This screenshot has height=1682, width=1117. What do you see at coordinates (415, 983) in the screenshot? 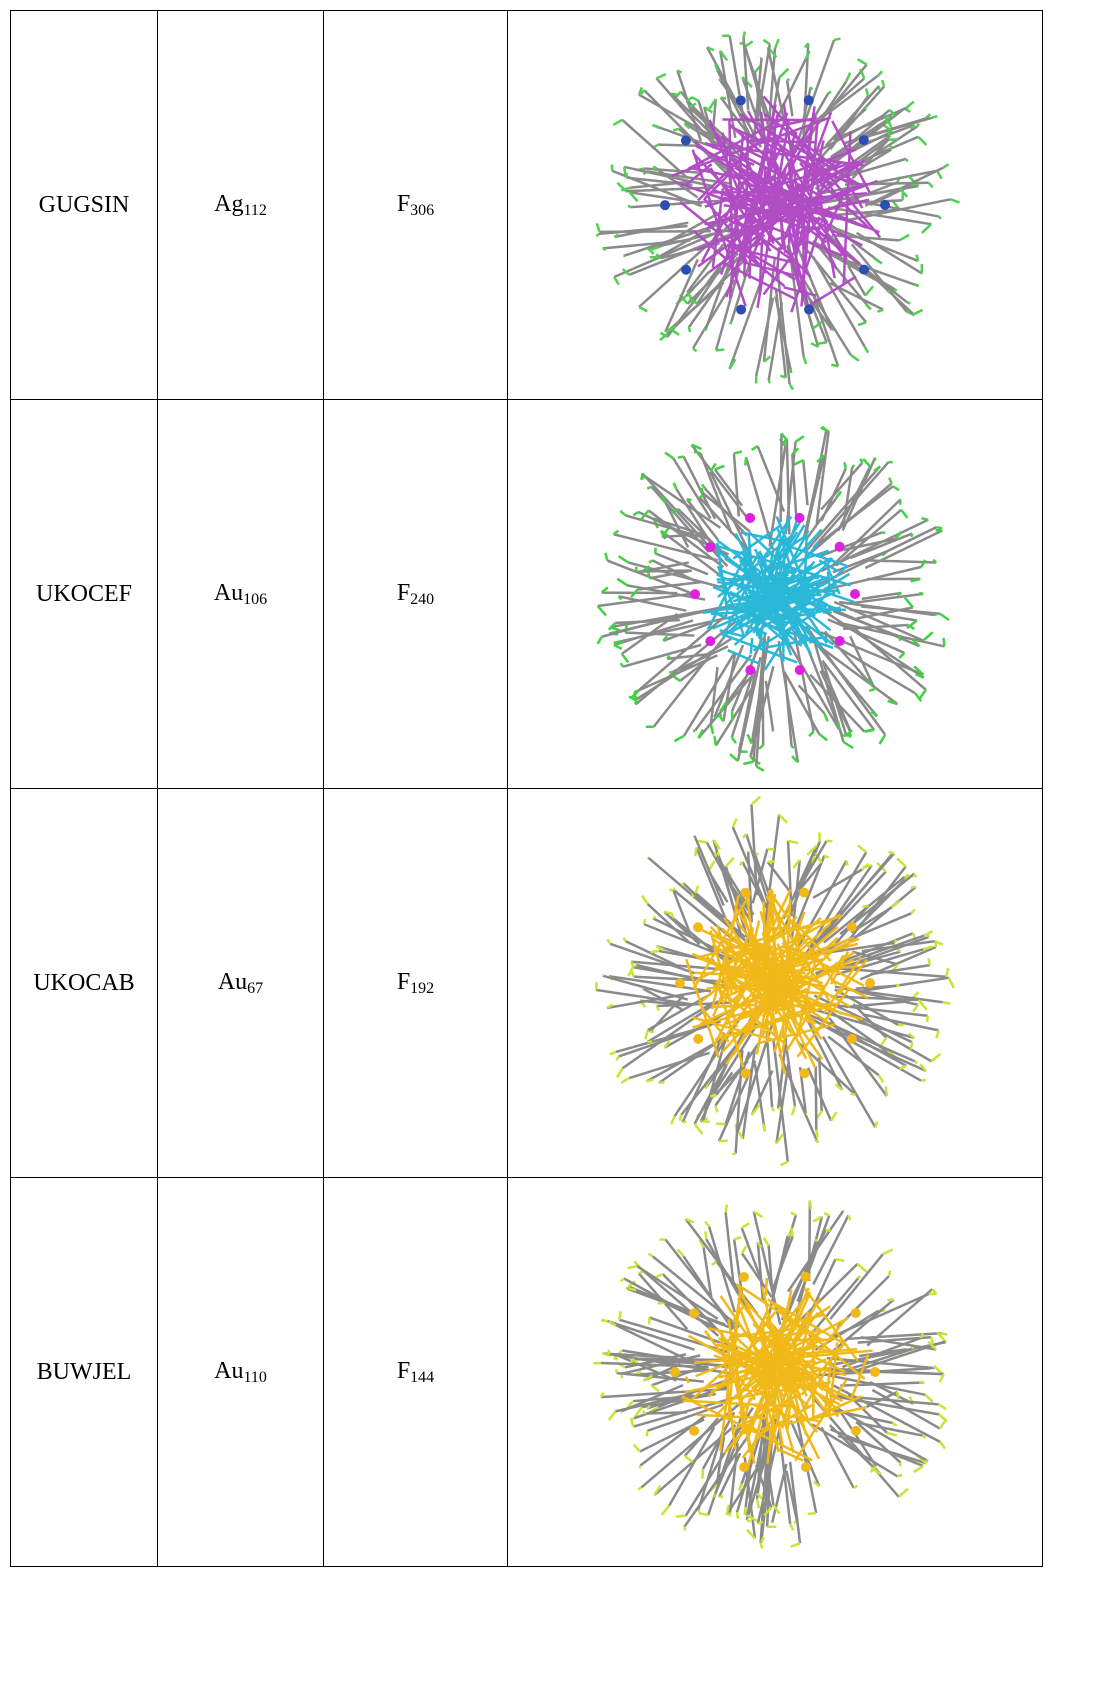
I see `fluorine-cell: F192` at bounding box center [415, 983].